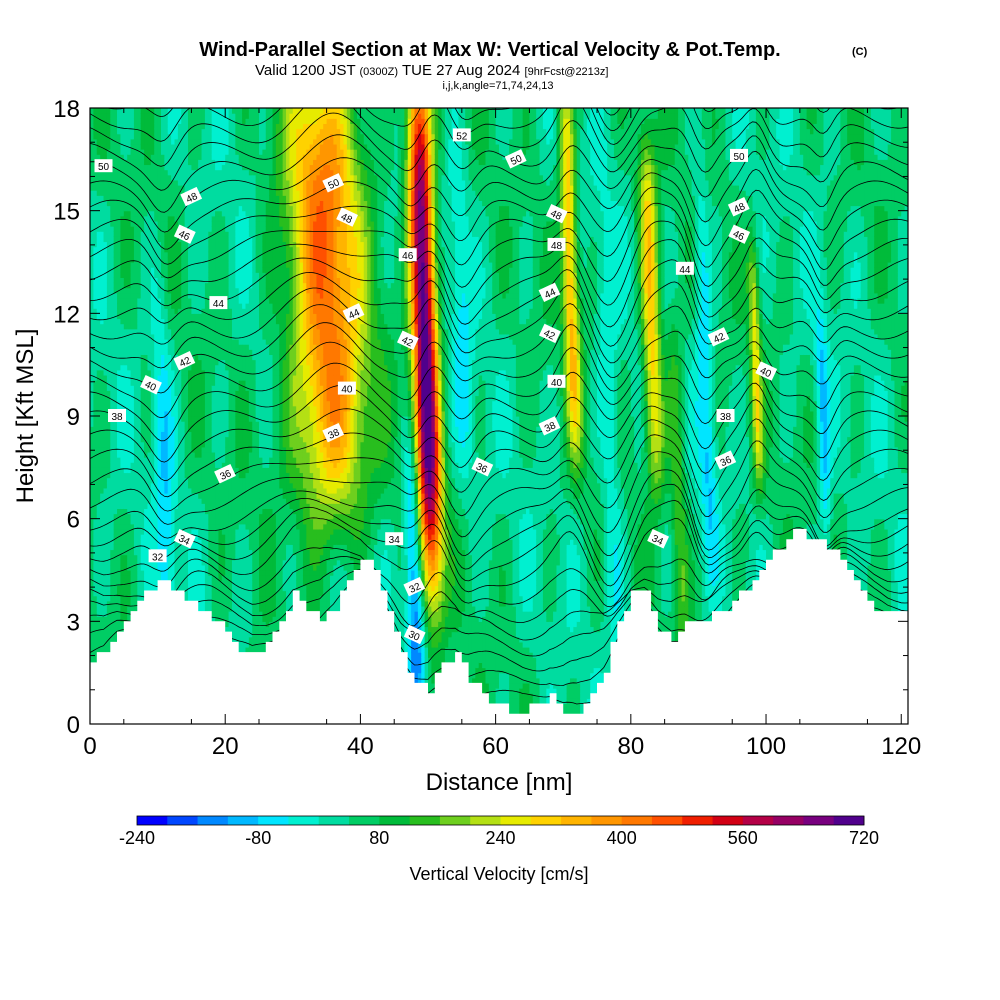  I want to click on valid-utc: (0300Z), so click(379, 72).